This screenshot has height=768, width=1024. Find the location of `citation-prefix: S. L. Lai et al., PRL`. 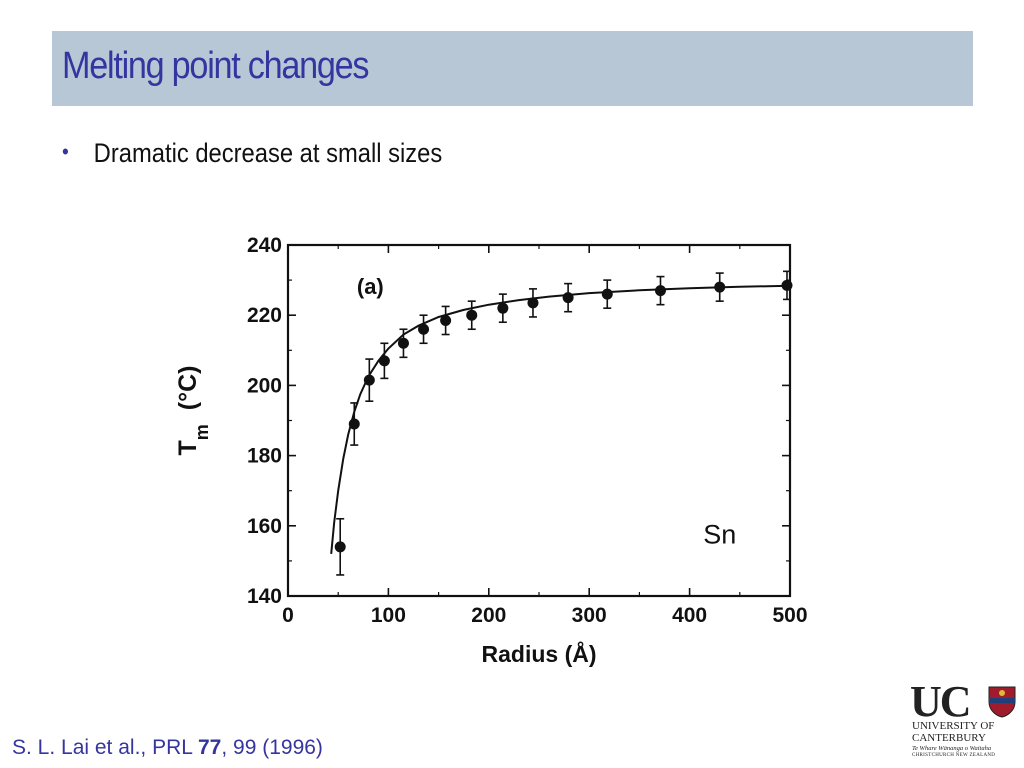

citation-prefix: S. L. Lai et al., PRL is located at coordinates (105, 747).